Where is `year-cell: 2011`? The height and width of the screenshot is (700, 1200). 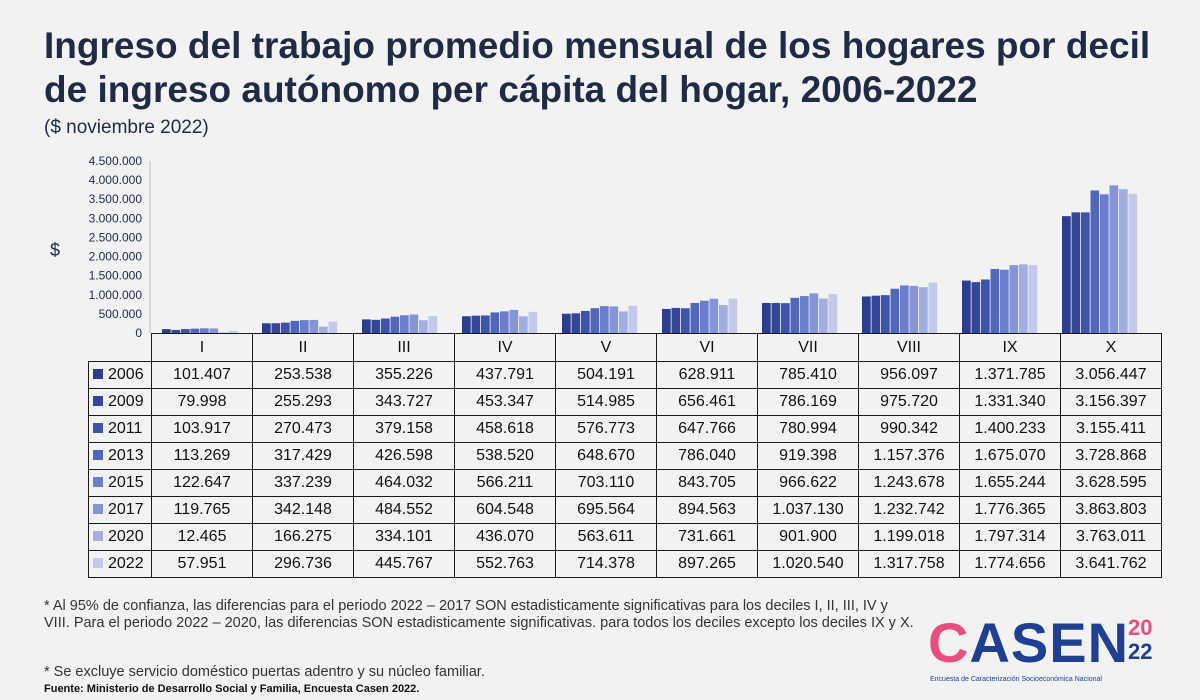
year-cell: 2011 is located at coordinates (120, 429).